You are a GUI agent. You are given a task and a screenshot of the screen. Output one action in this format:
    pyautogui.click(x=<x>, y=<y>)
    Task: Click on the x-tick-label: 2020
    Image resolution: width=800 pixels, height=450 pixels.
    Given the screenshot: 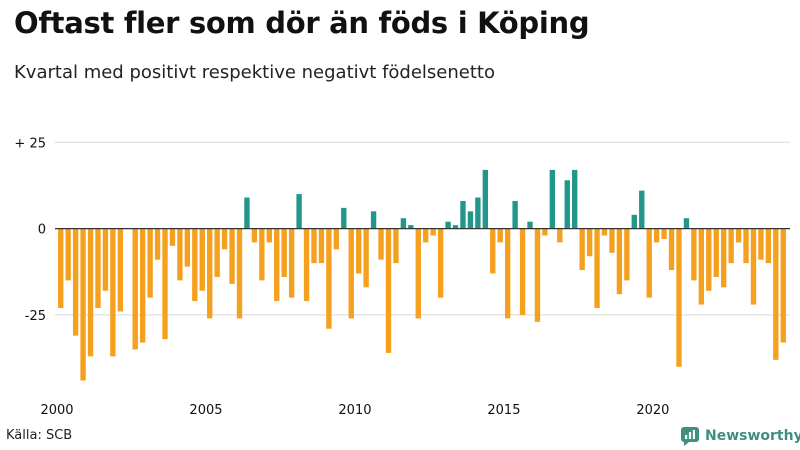 What is the action you would take?
    pyautogui.click(x=652, y=410)
    